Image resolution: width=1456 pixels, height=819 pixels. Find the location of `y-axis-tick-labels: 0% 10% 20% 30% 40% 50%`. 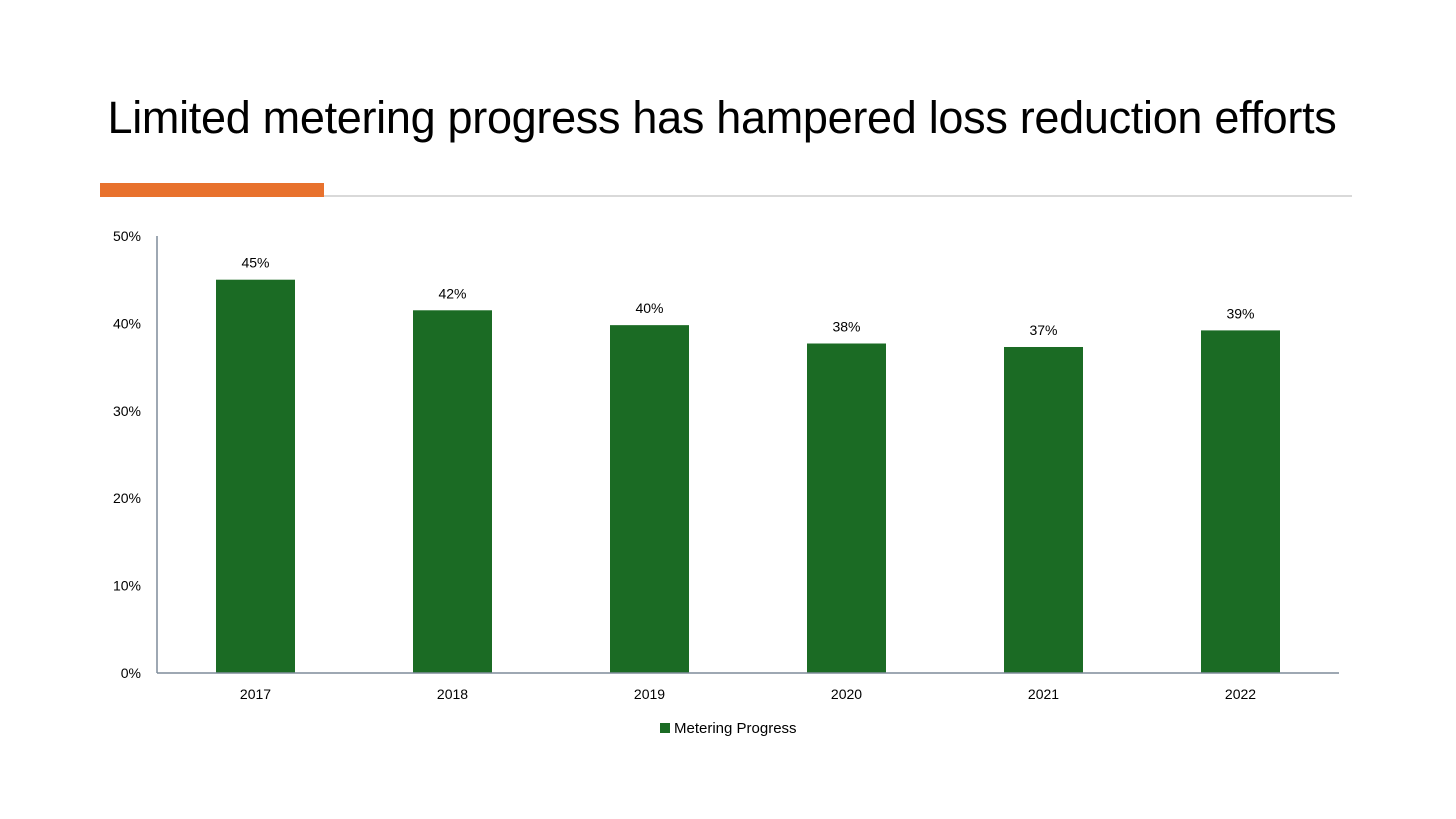

y-axis-tick-labels: 0% 10% 20% 30% 40% 50% is located at coordinates (127, 454).